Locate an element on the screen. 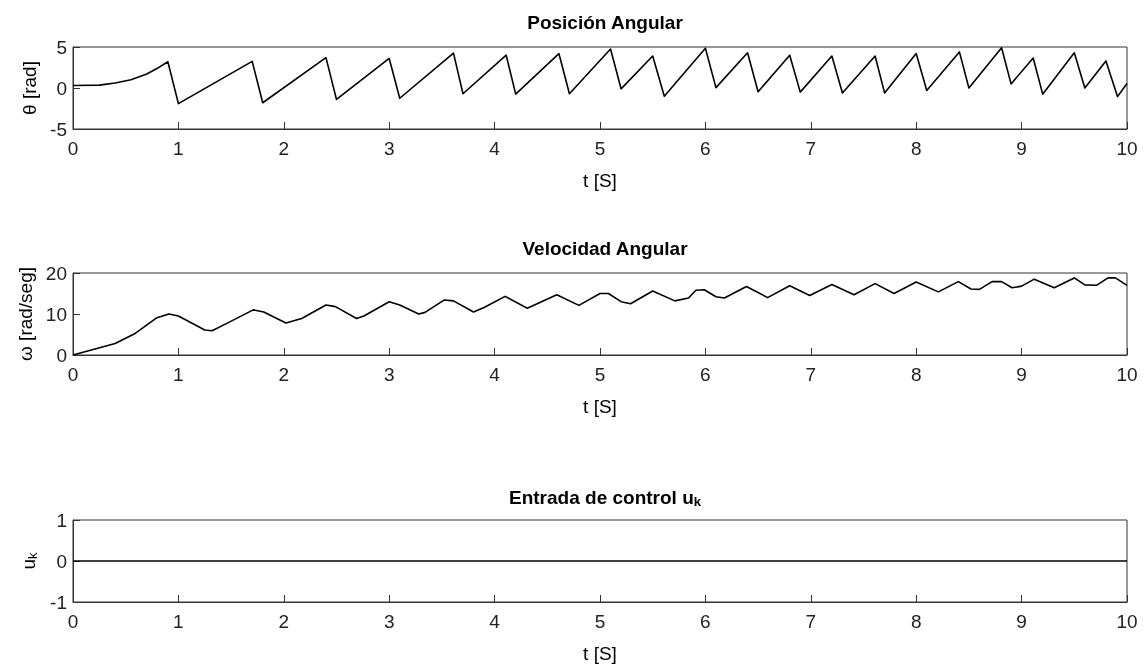  y-axis-title: uk is located at coordinates (28, 560).